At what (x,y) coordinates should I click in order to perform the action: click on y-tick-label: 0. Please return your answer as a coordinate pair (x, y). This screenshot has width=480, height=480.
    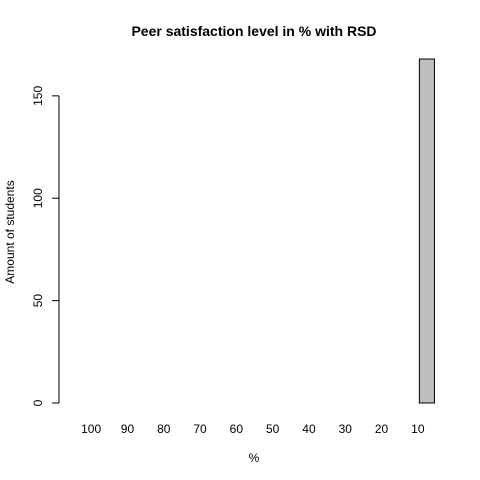
    Looking at the image, I should click on (38, 402).